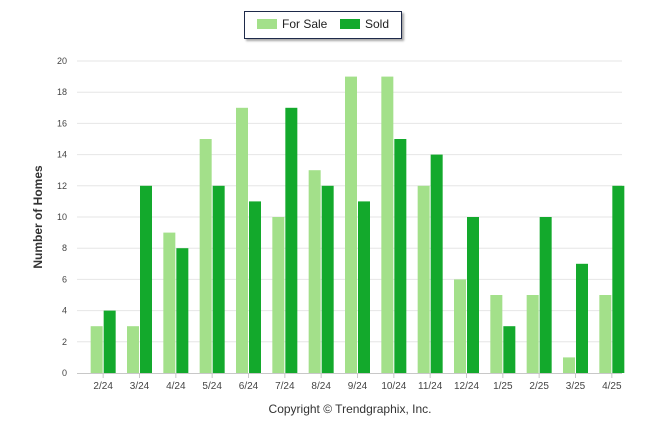  What do you see at coordinates (176, 386) in the screenshot?
I see `x-tick-label: 4/24` at bounding box center [176, 386].